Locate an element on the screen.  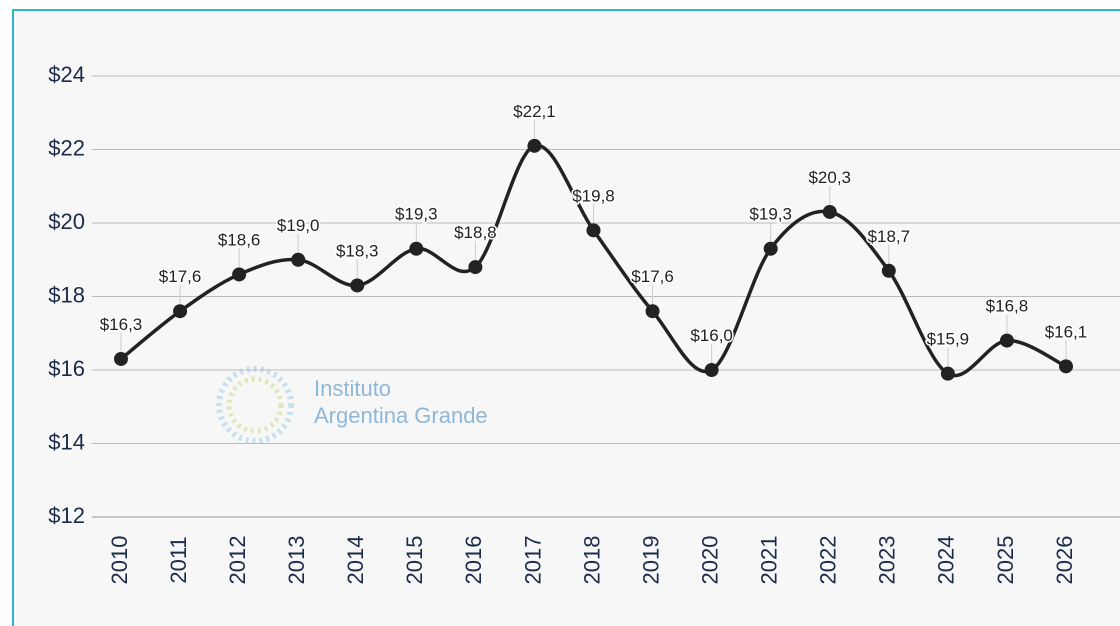
x-tick-label: 2011 is located at coordinates (178, 559).